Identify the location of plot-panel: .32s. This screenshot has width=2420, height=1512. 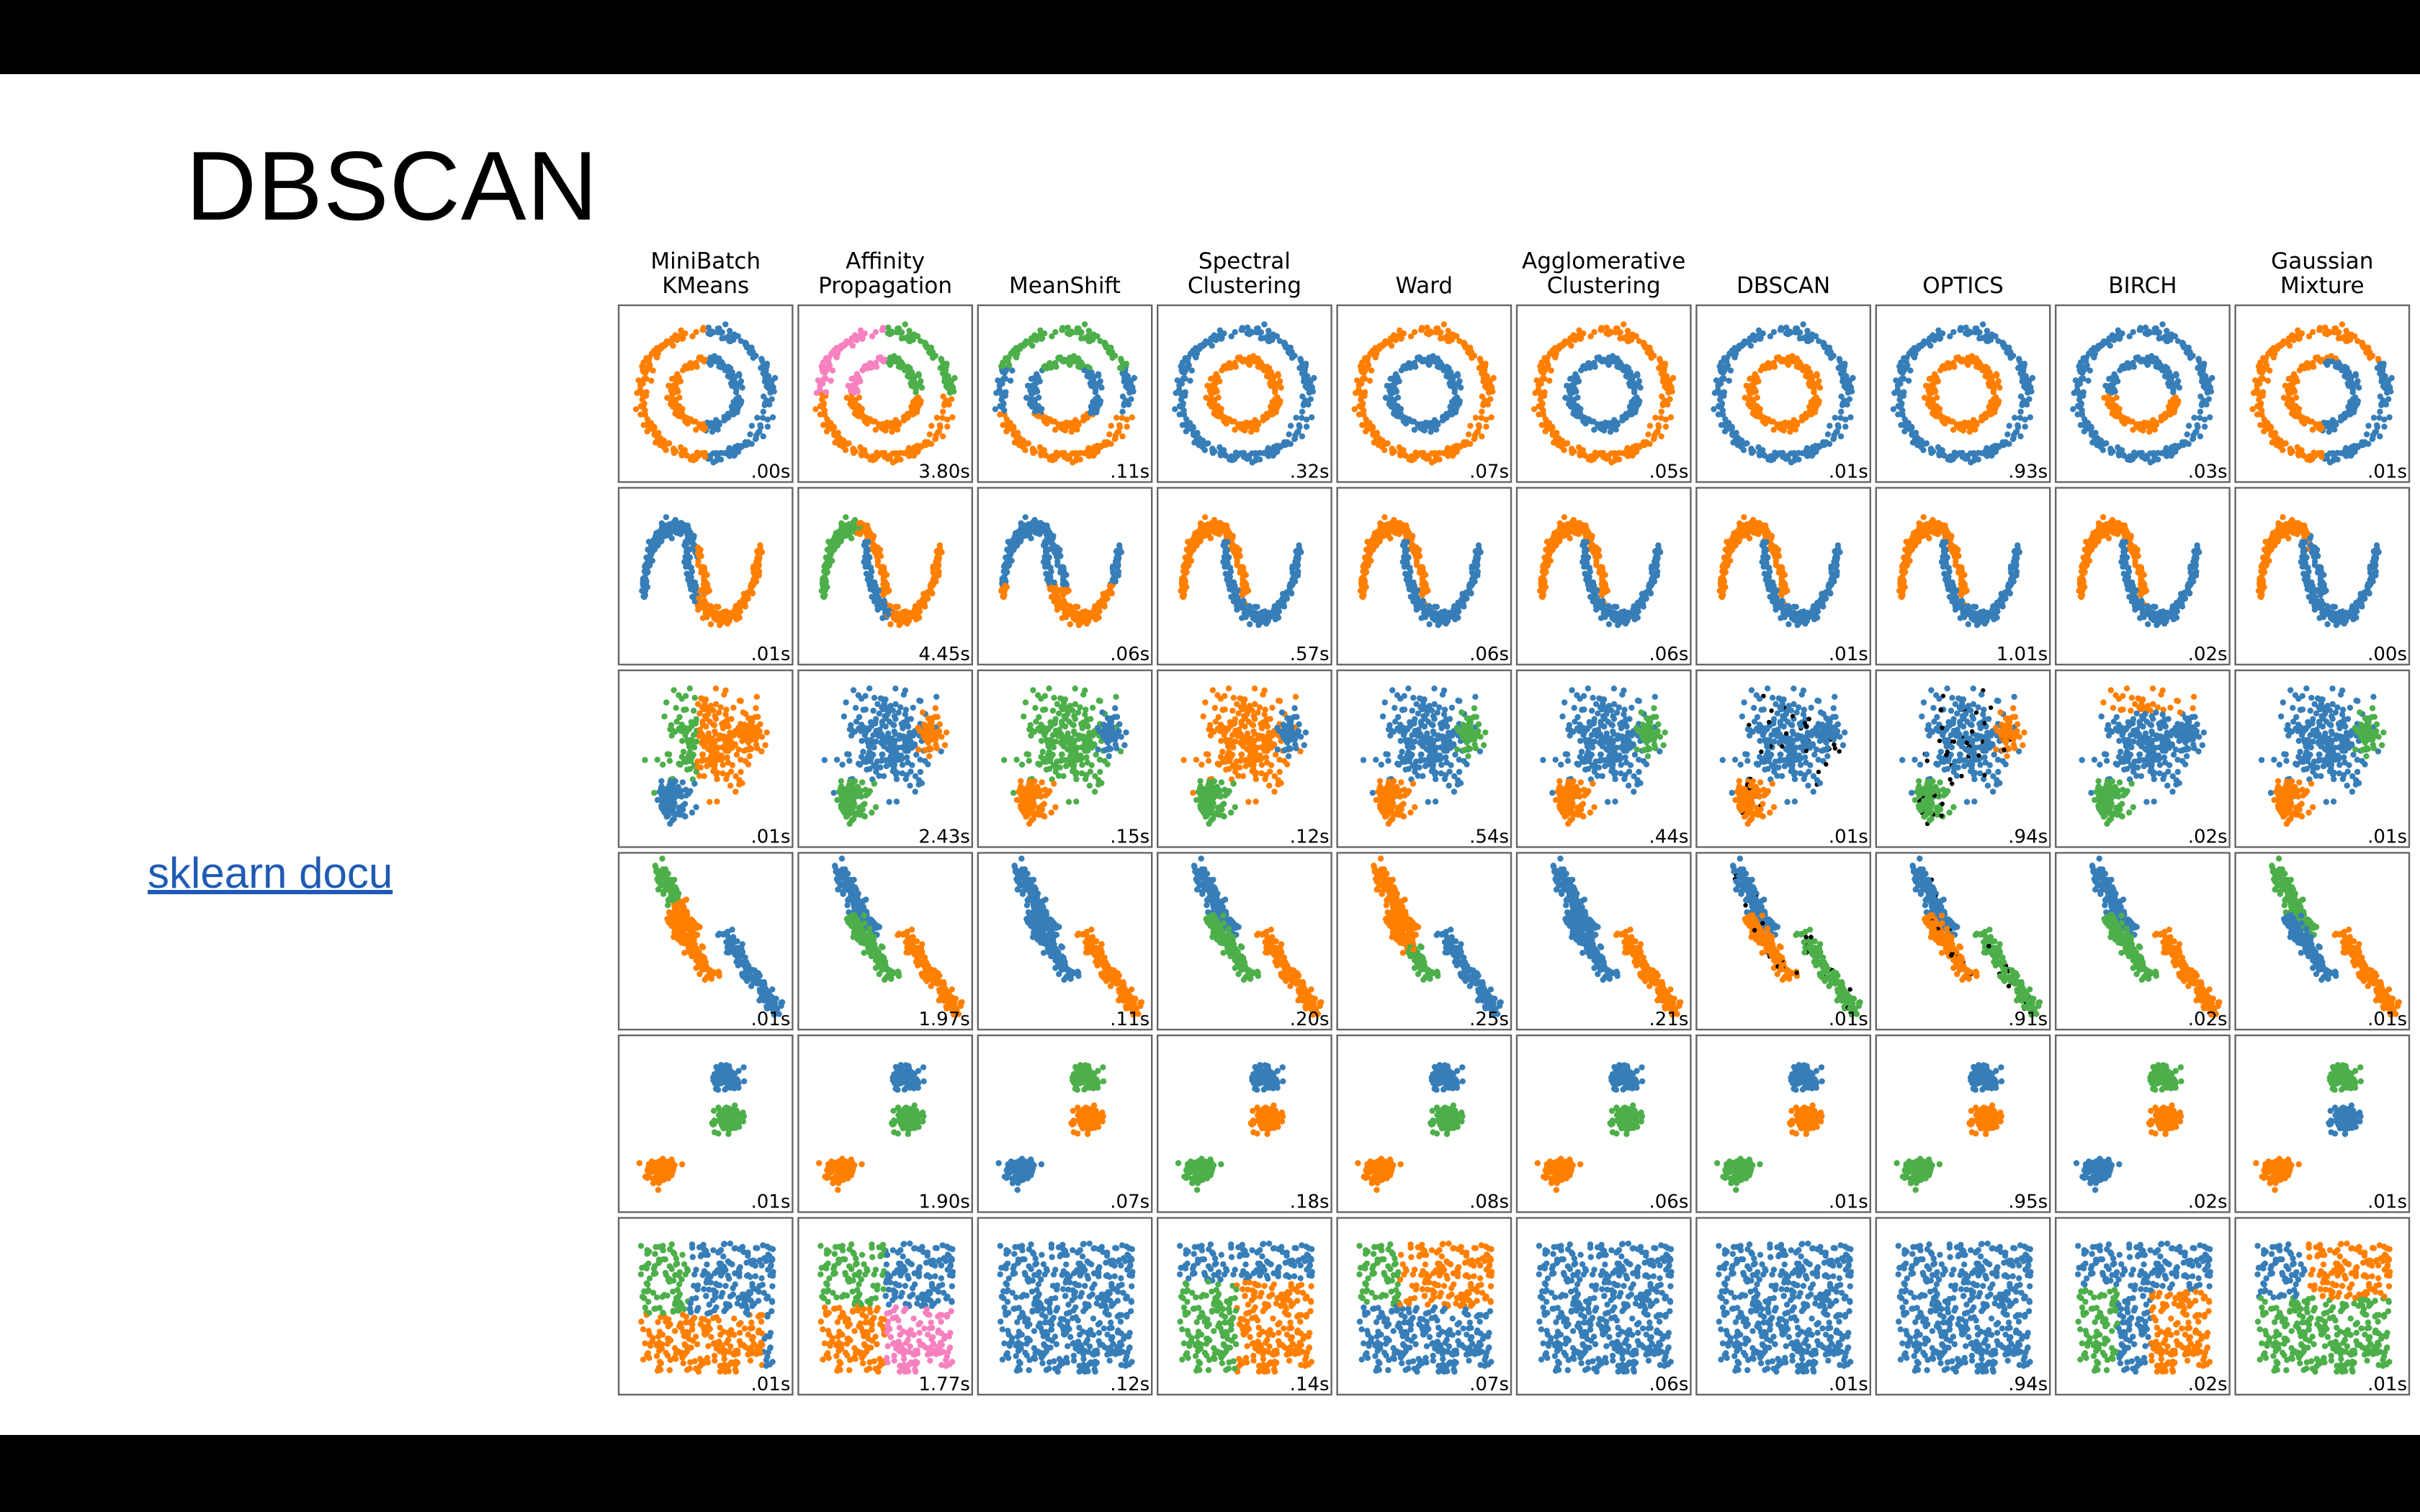
(1244, 394).